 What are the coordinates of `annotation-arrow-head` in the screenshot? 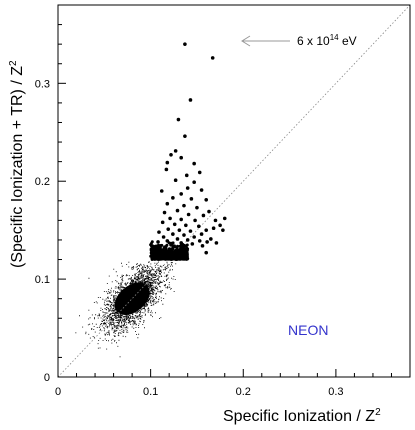 It's located at (246, 41).